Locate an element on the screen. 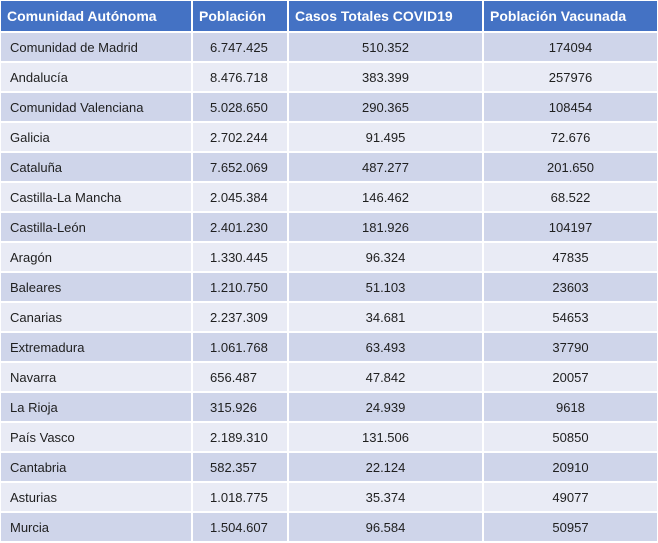 The height and width of the screenshot is (543, 658). cell-vacunada: 257976 is located at coordinates (570, 77).